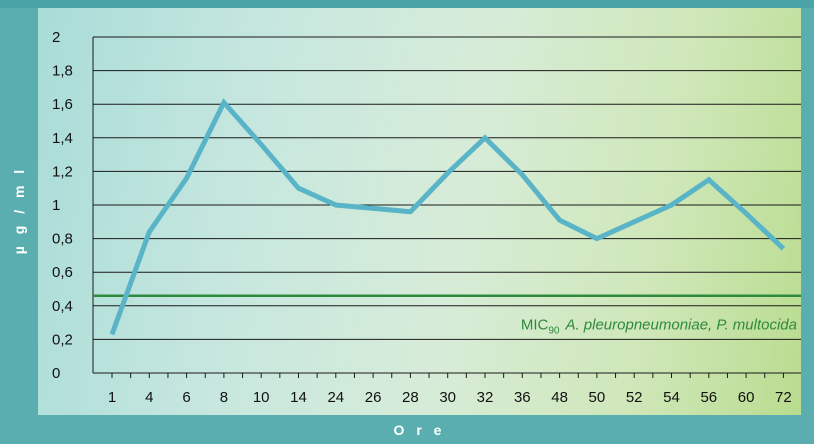  Describe the element at coordinates (62, 171) in the screenshot. I see `y-tick-label: 1,2` at that location.